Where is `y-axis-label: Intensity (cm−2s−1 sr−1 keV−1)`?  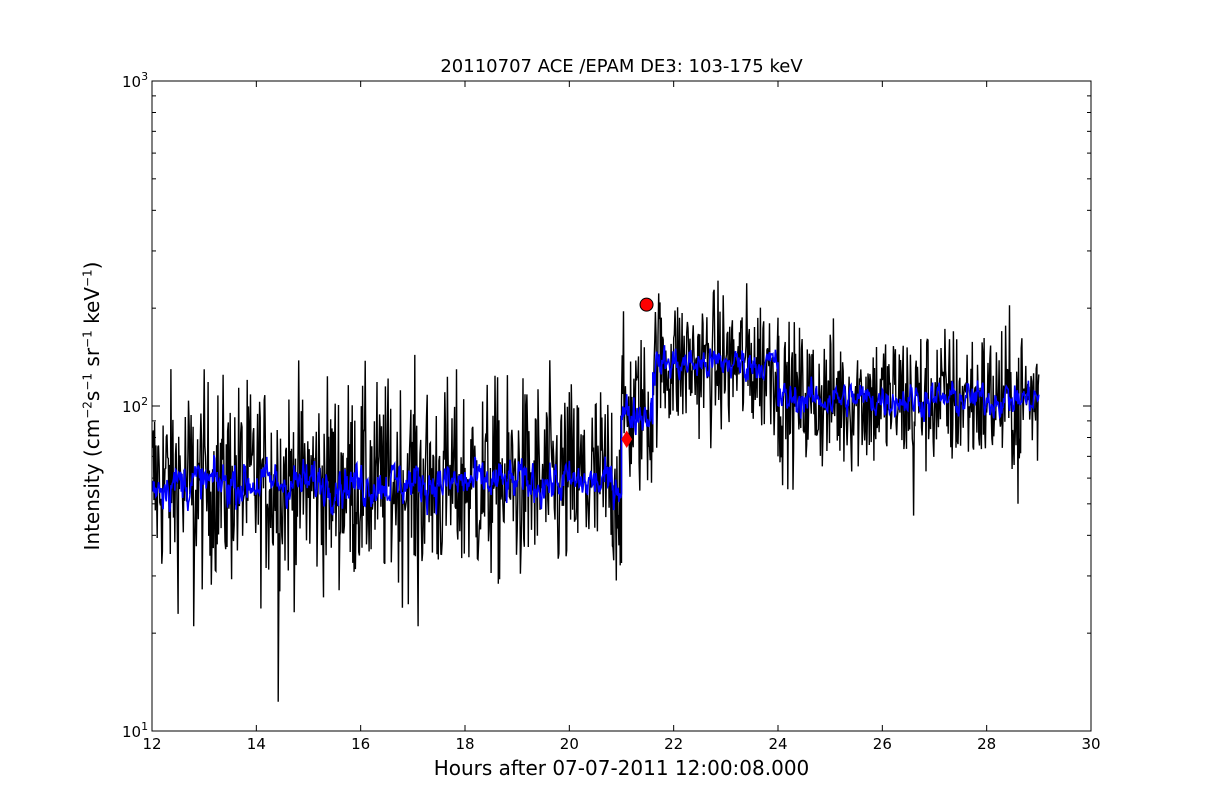 y-axis-label: Intensity (cm−2s−1 sr−1 keV−1) is located at coordinates (92, 406).